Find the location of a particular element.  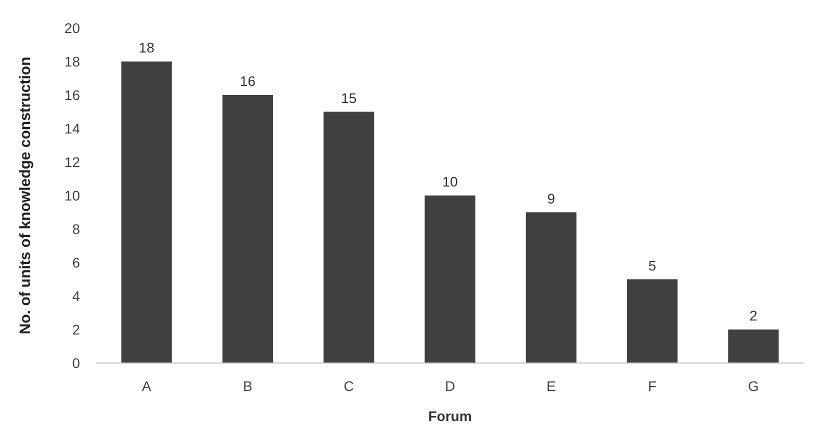

x-tick-label: A is located at coordinates (147, 386).